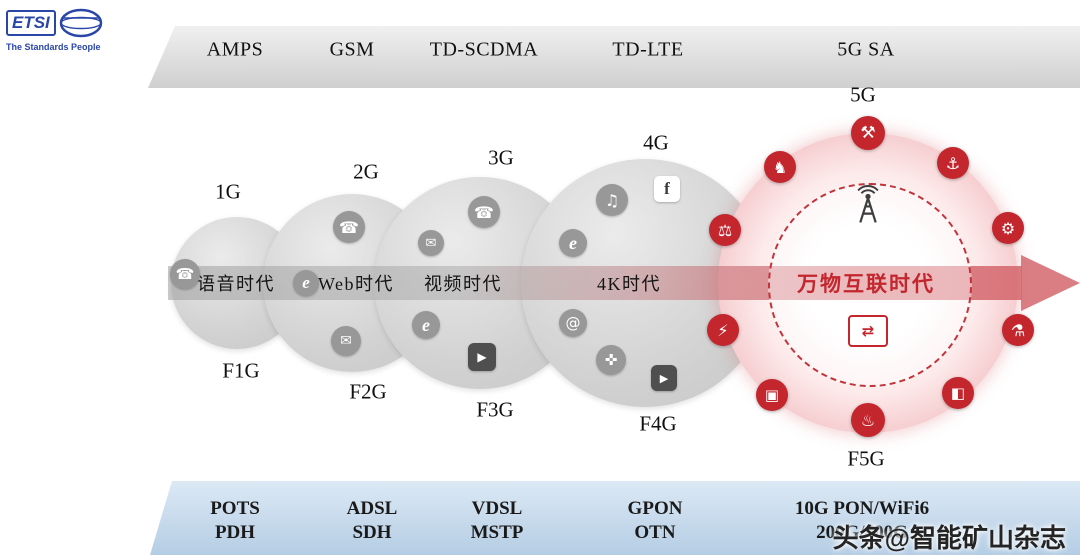 The width and height of the screenshot is (1080, 555). I want to click on era-label-1g: 语音时代, so click(236, 284).